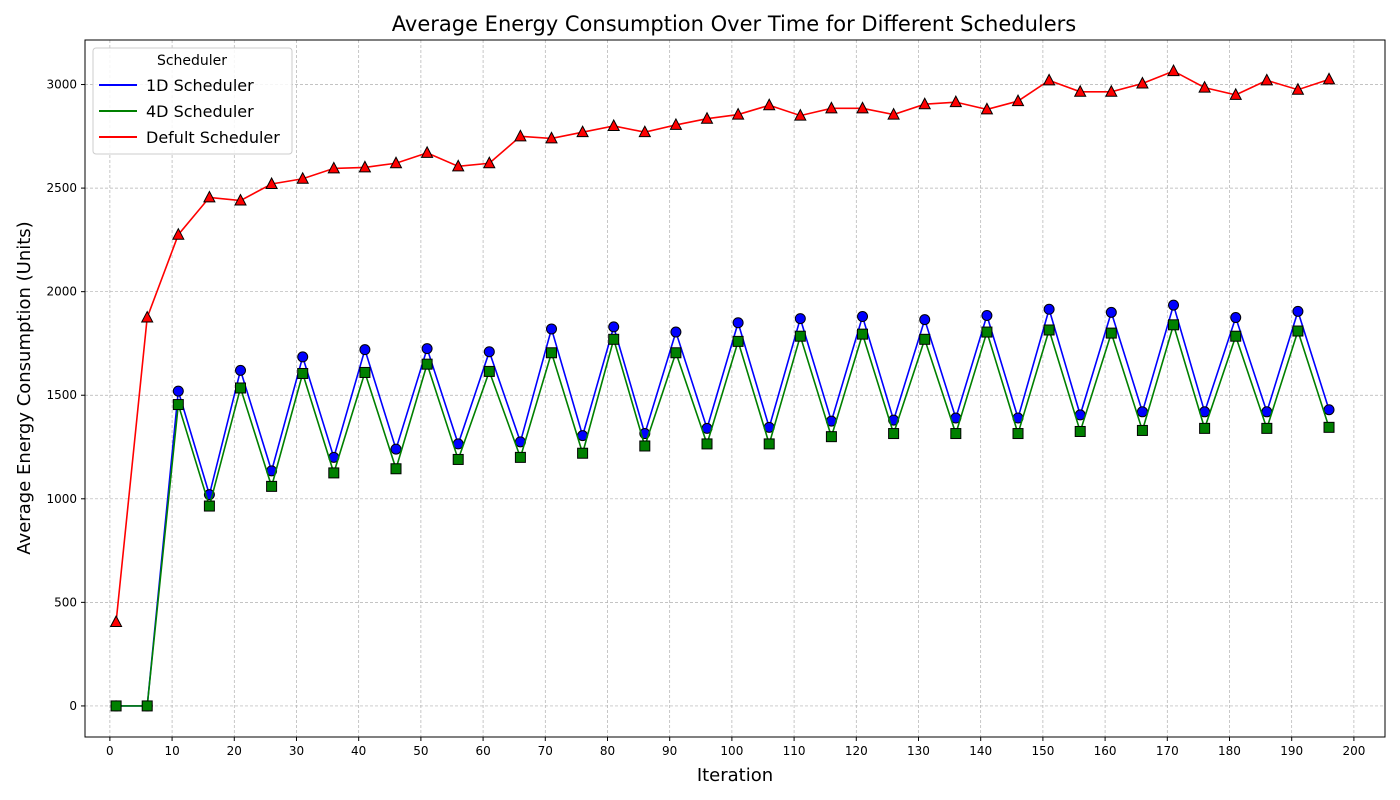 This screenshot has width=1400, height=800. What do you see at coordinates (1042, 751) in the screenshot?
I see `x-tick-label: 150` at bounding box center [1042, 751].